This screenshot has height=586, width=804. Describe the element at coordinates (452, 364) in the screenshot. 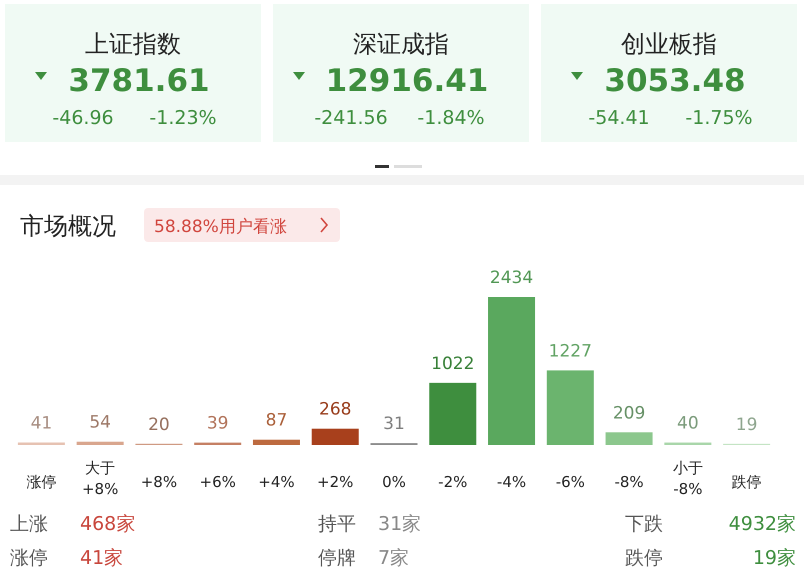

I see `data-label: 1022` at that location.